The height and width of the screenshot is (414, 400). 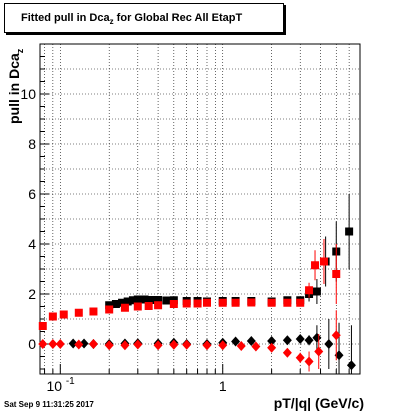 What do you see at coordinates (32, 144) in the screenshot?
I see `y-tick-label: 8` at bounding box center [32, 144].